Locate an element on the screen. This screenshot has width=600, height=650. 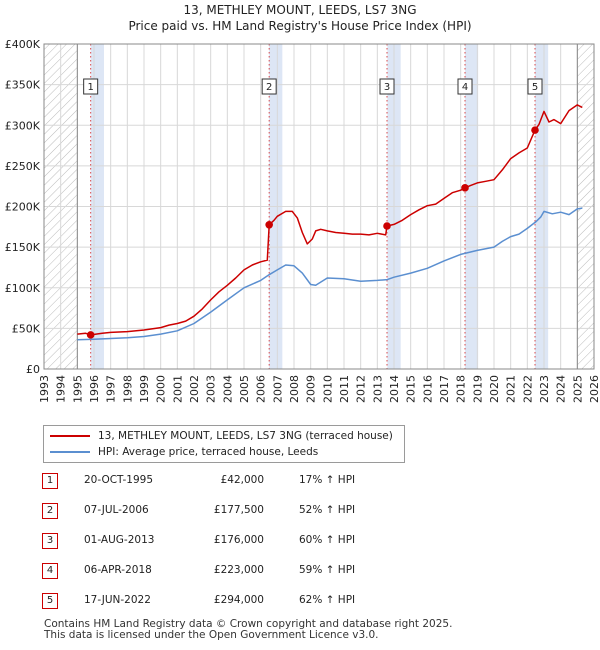
x-tick-label: 2021 is located at coordinates (511, 389).